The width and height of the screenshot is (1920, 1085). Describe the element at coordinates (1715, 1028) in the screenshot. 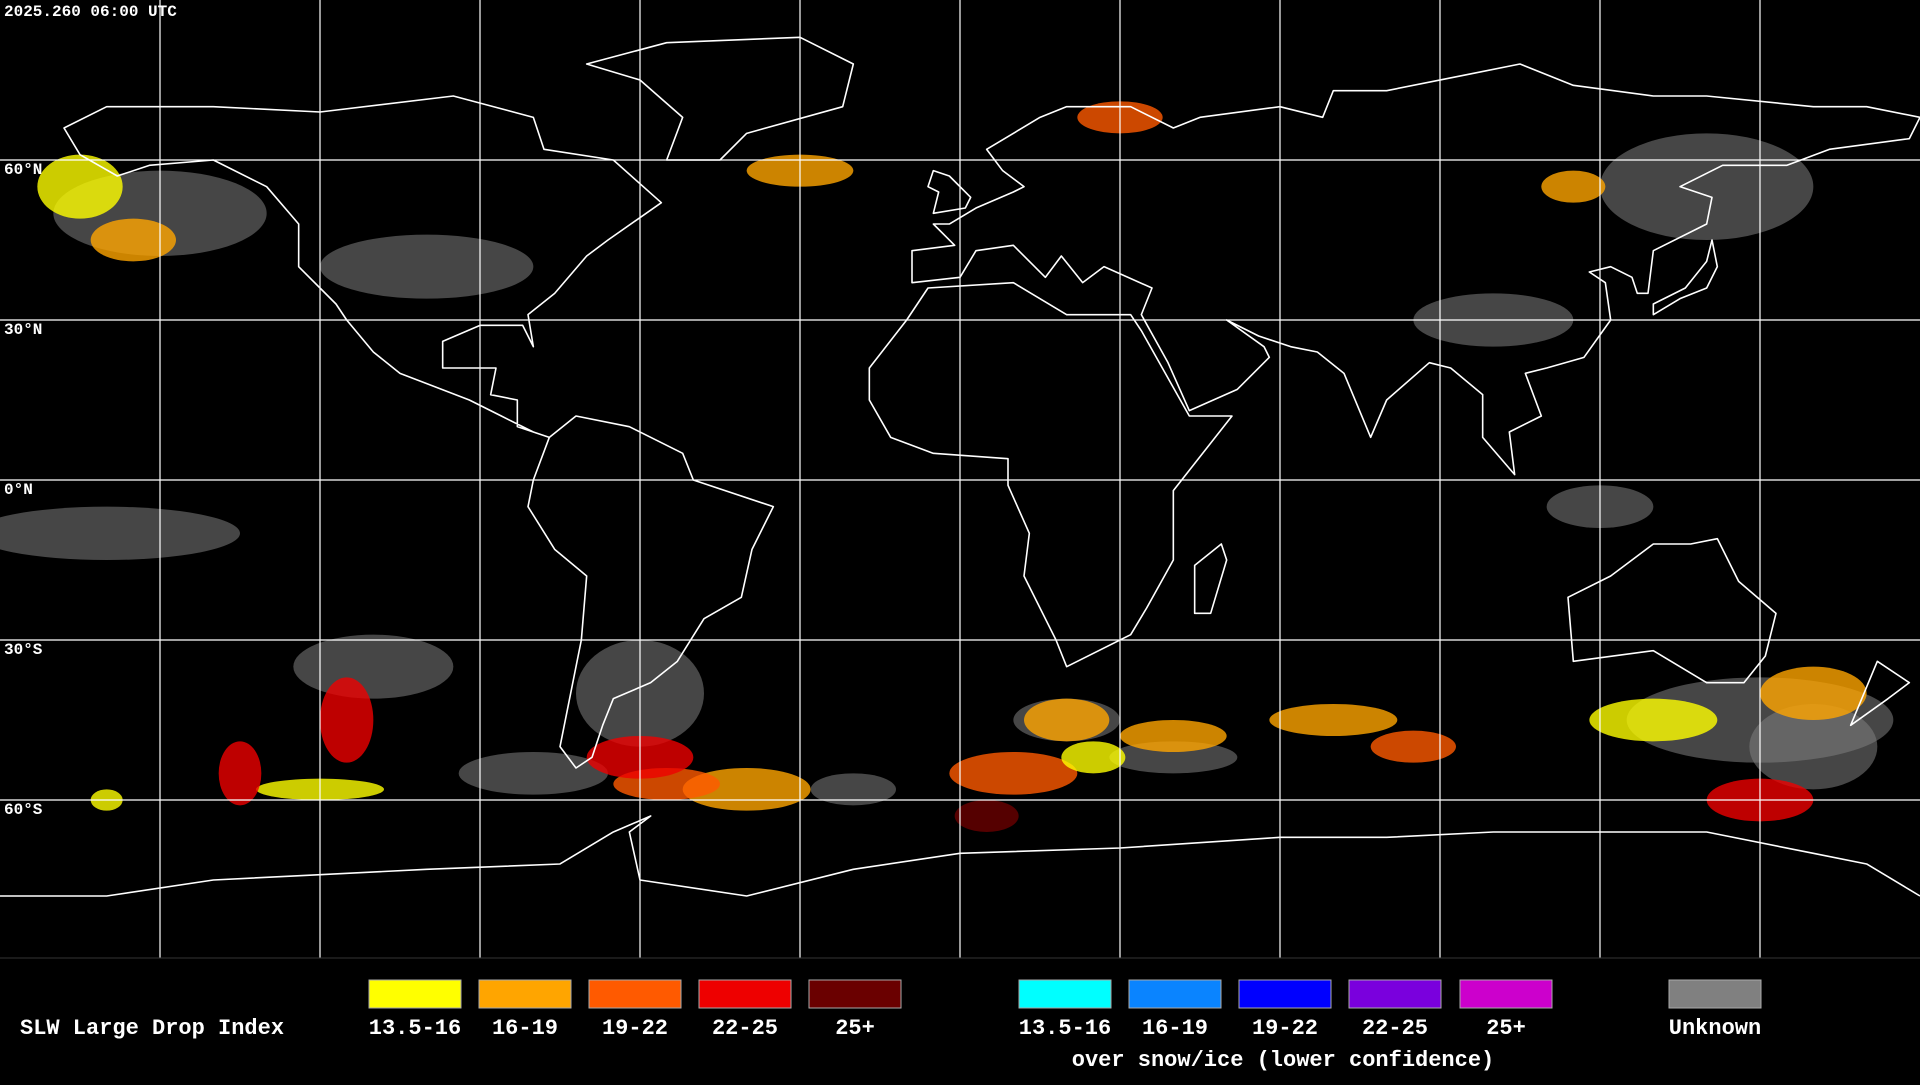

I see `unknown-swatch-label: Unknown` at that location.